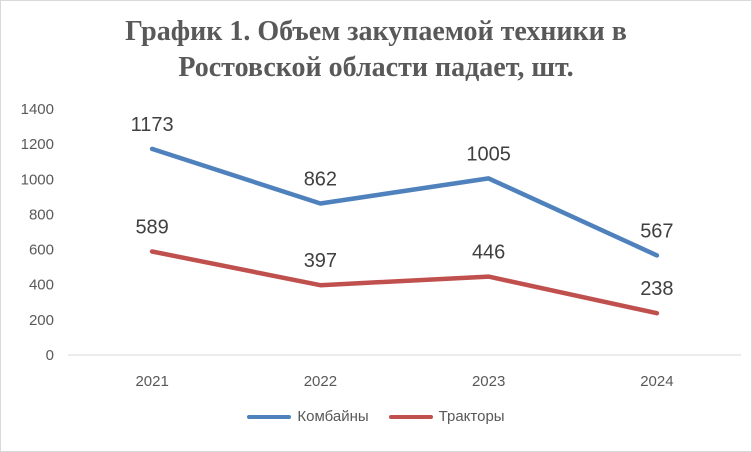 The height and width of the screenshot is (452, 752). I want to click on y-tick-label: 800, so click(41, 214).